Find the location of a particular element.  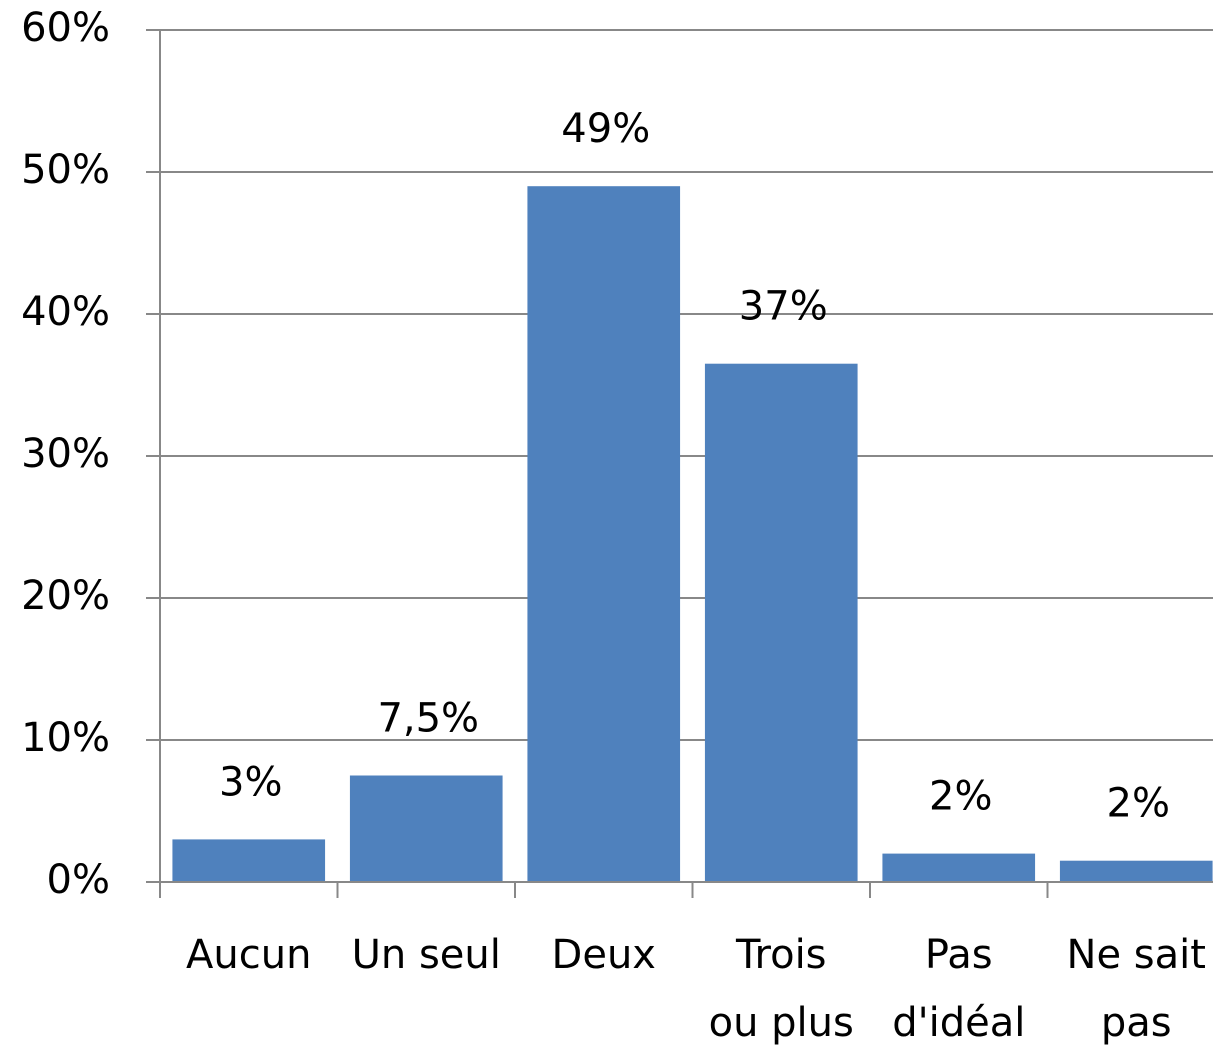

x-tick-label: pas is located at coordinates (1136, 1023).